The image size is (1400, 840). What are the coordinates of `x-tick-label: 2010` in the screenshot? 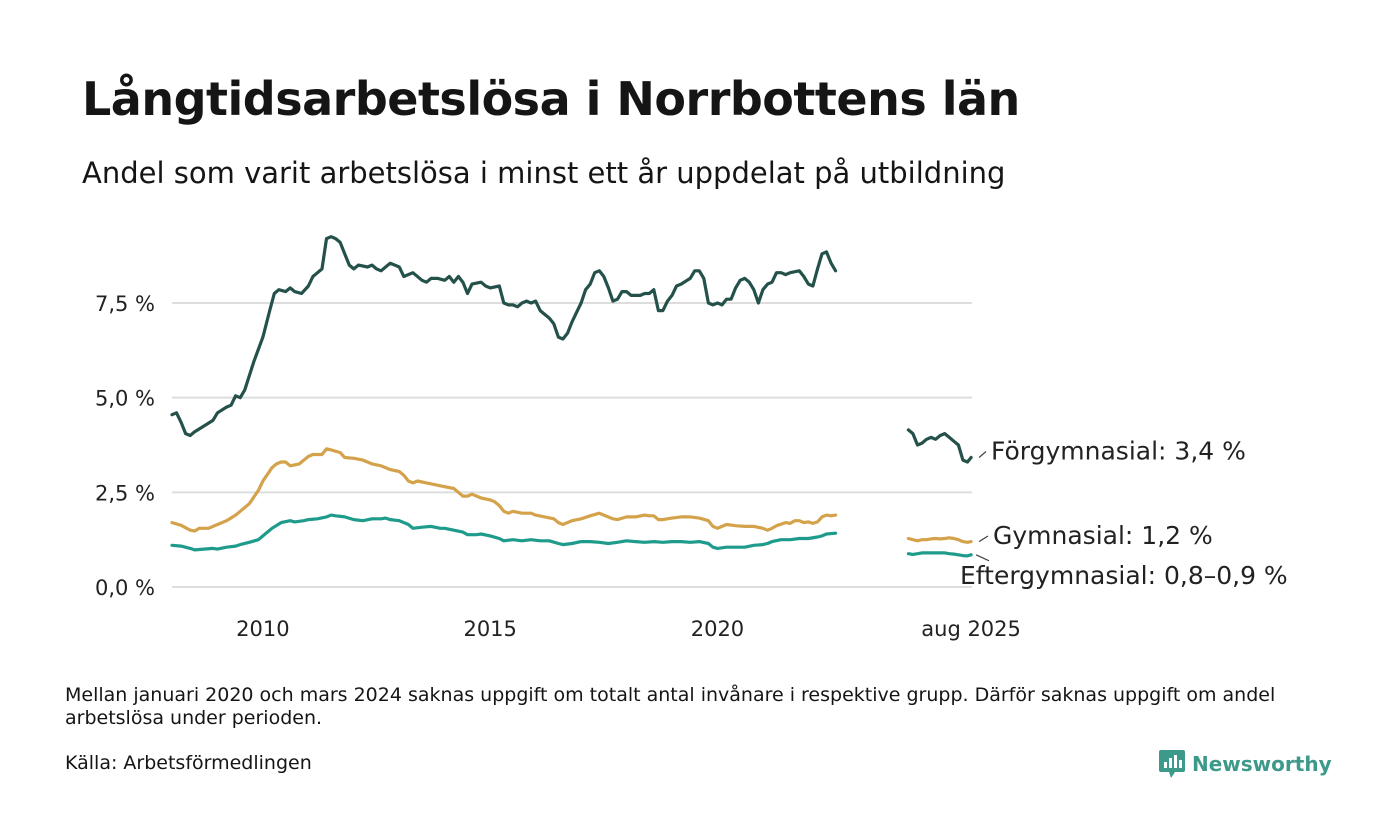 It's located at (262, 629).